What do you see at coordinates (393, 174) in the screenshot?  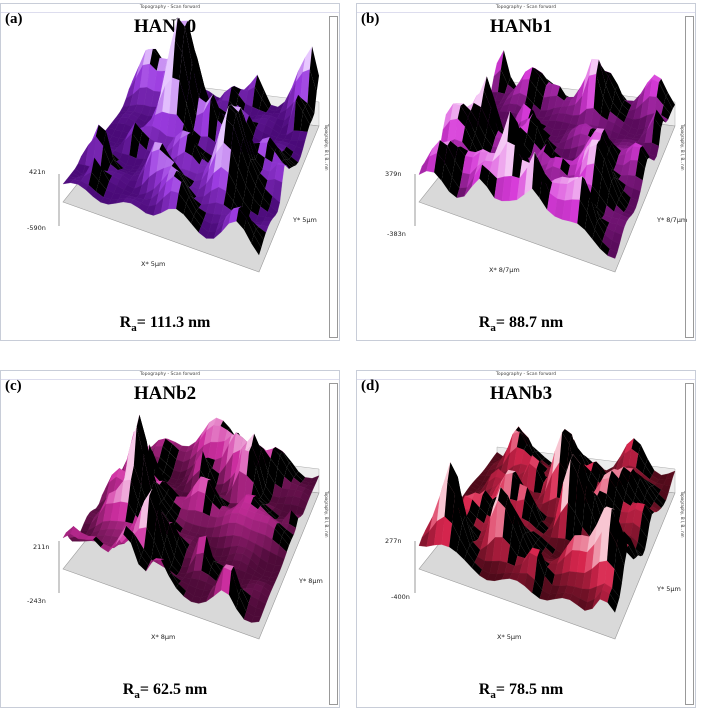 I see `z-top-label: 379n` at bounding box center [393, 174].